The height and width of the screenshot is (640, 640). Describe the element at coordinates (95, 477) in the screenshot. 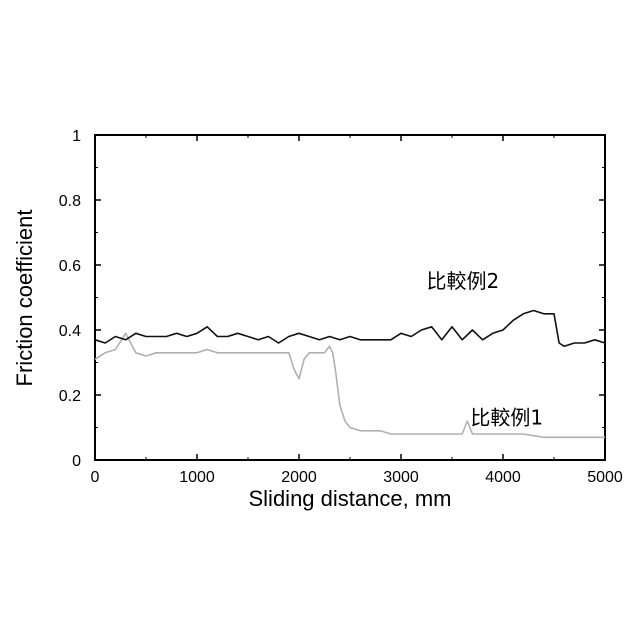

I see `x-tick-label: 0` at that location.